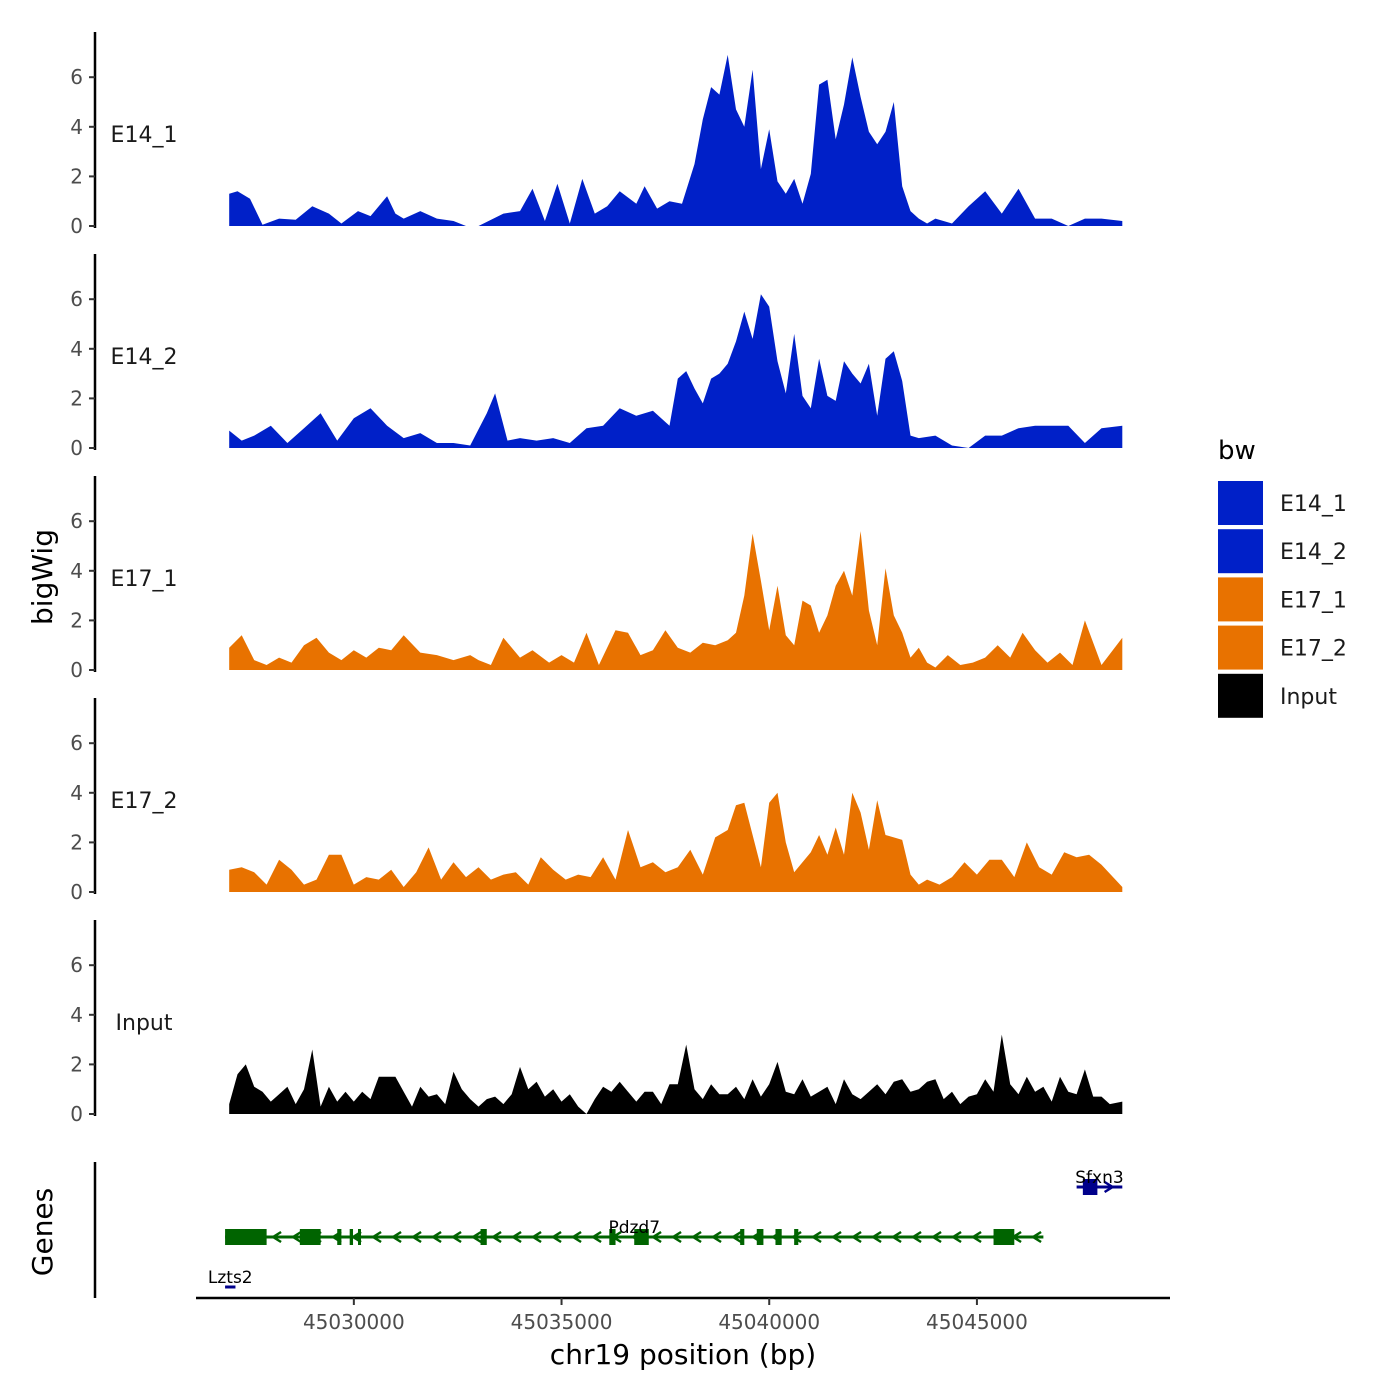 This screenshot has width=1400, height=1400. What do you see at coordinates (977, 1322) in the screenshot?
I see `x-tick-label: 45045000` at bounding box center [977, 1322].